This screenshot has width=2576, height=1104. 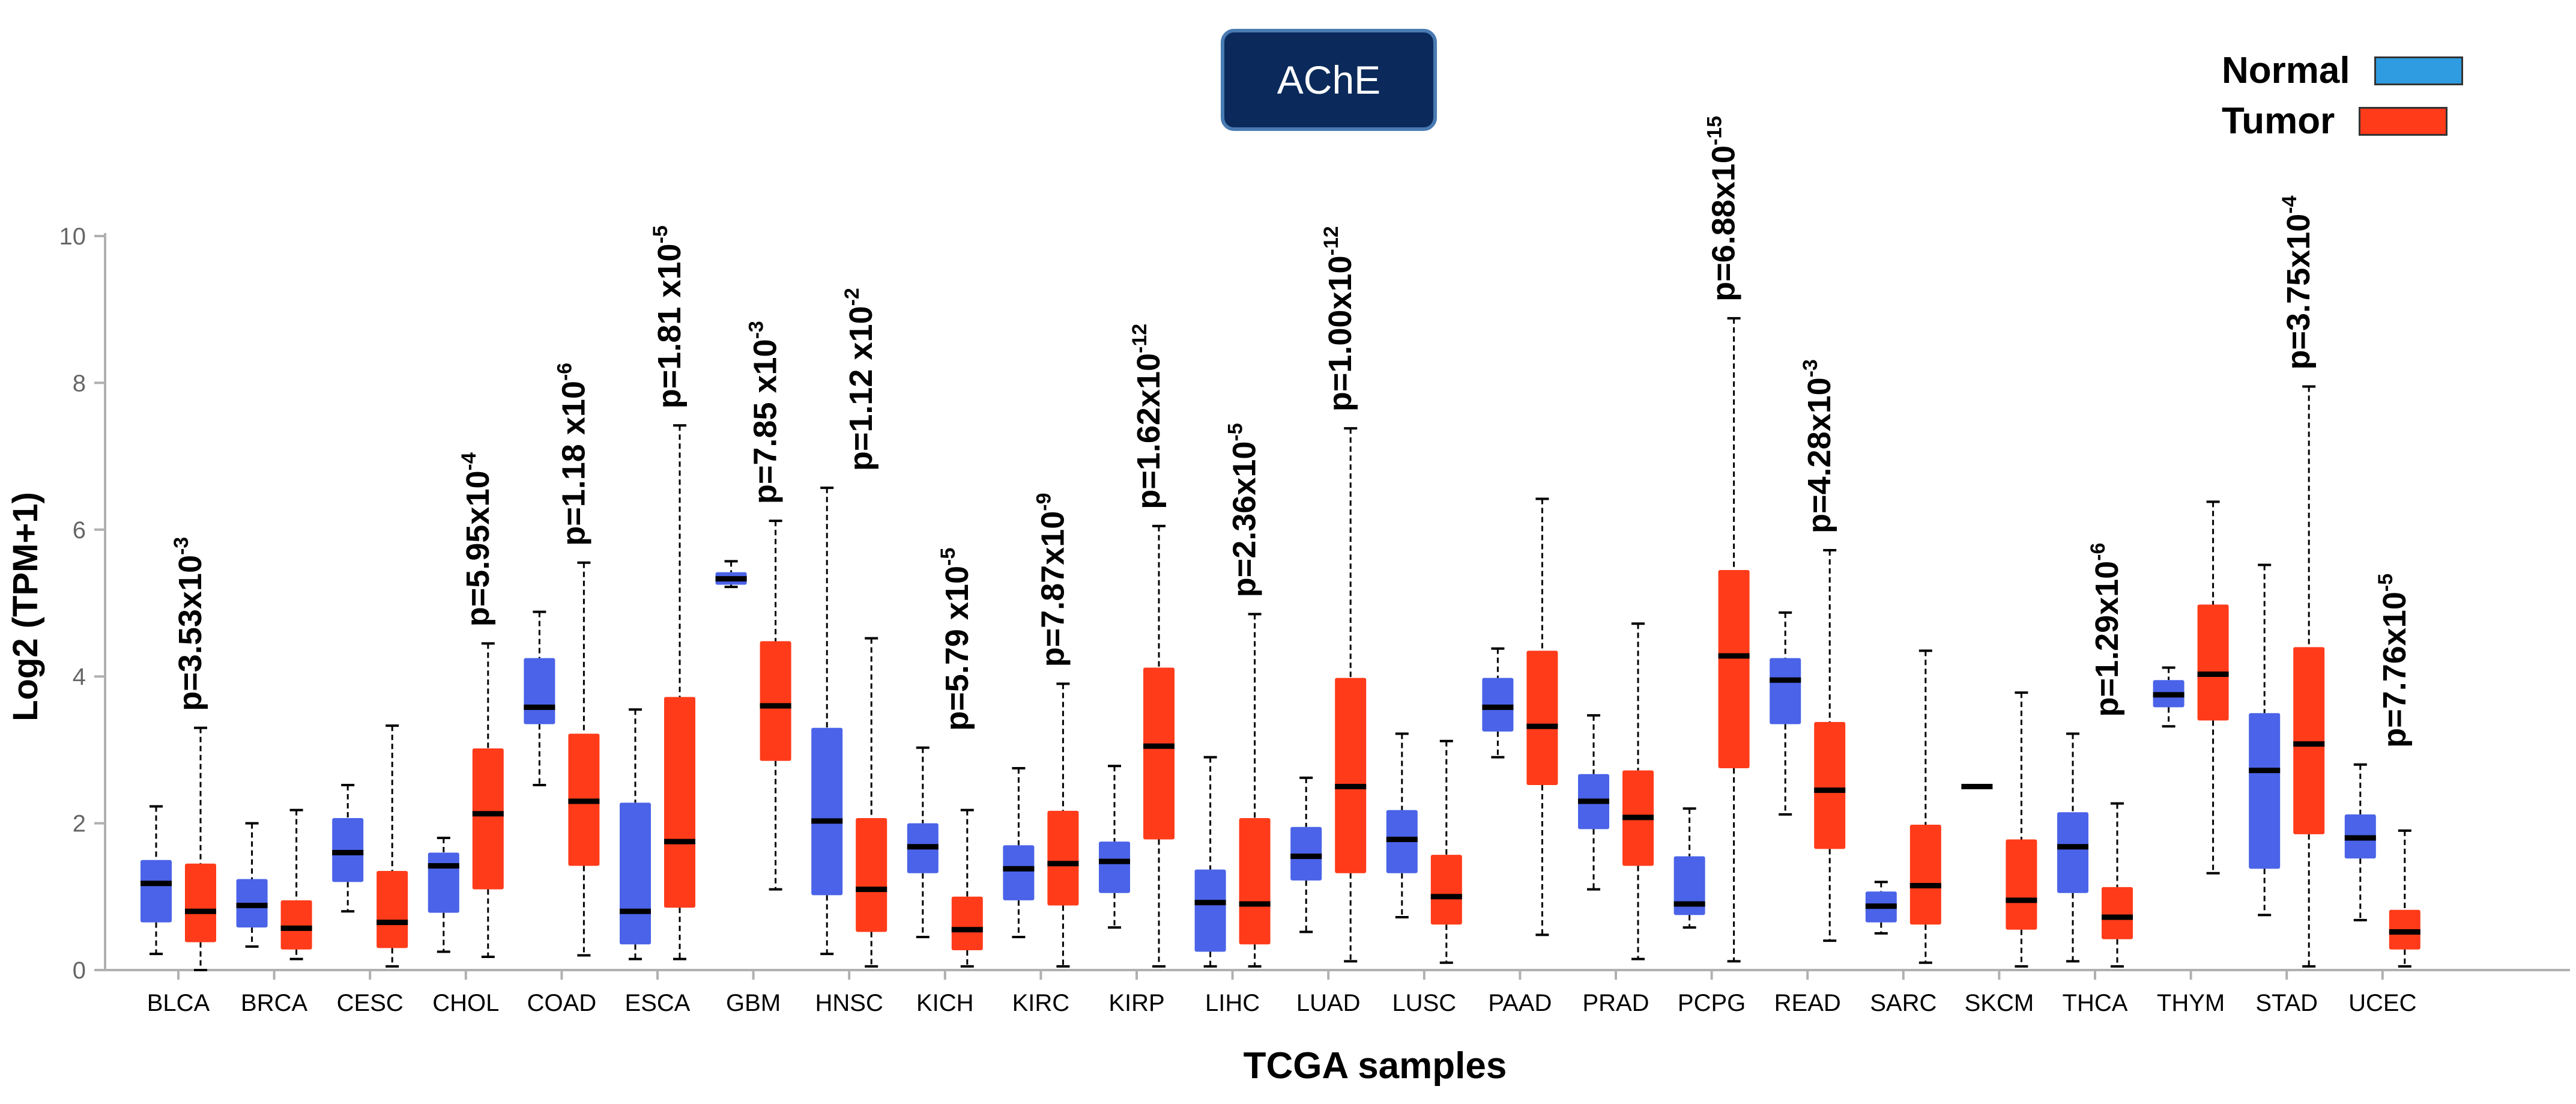 I want to click on p-value-label: p=1.12 x10-2, so click(x=860, y=379).